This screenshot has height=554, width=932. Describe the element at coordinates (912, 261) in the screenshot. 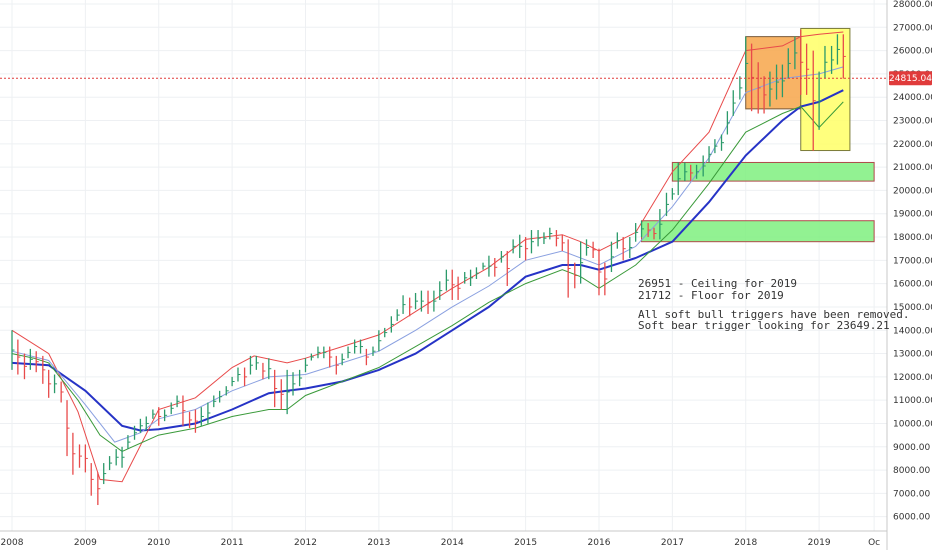

I see `y-tick-label: 17000.00` at that location.